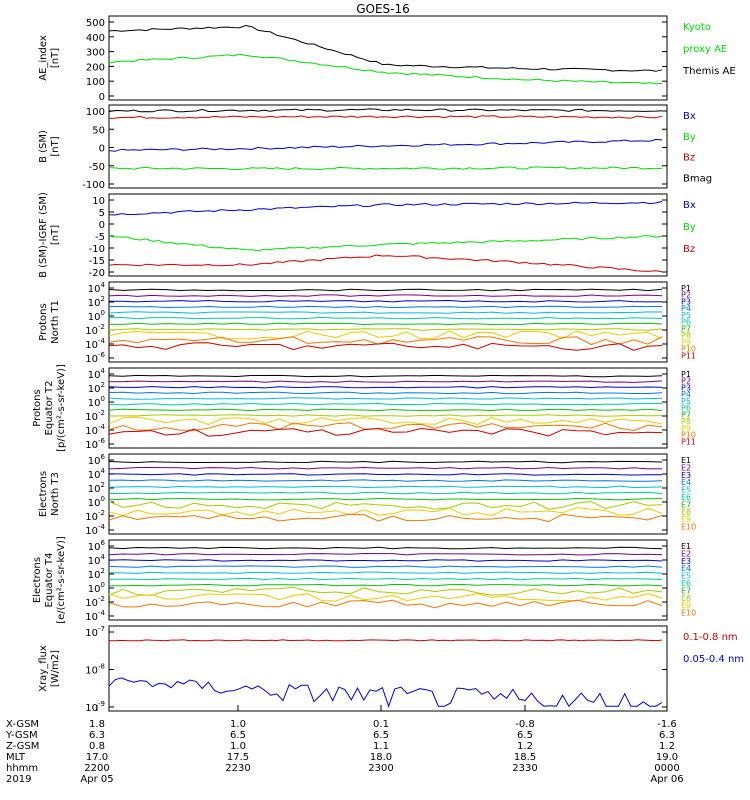  I want to click on legend-label: Themis AE, so click(709, 71).